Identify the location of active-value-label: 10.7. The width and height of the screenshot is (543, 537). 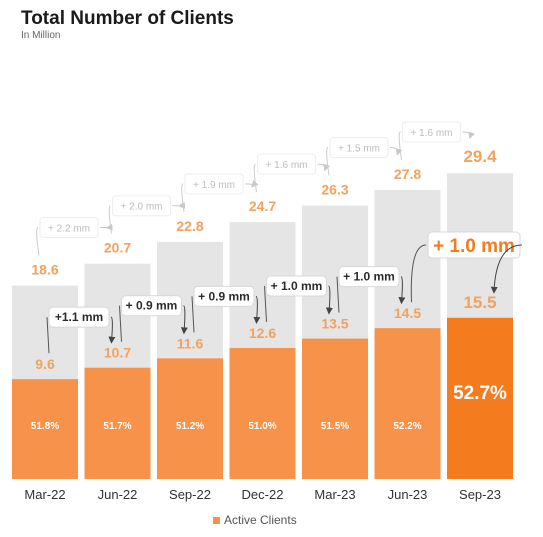
(117, 353).